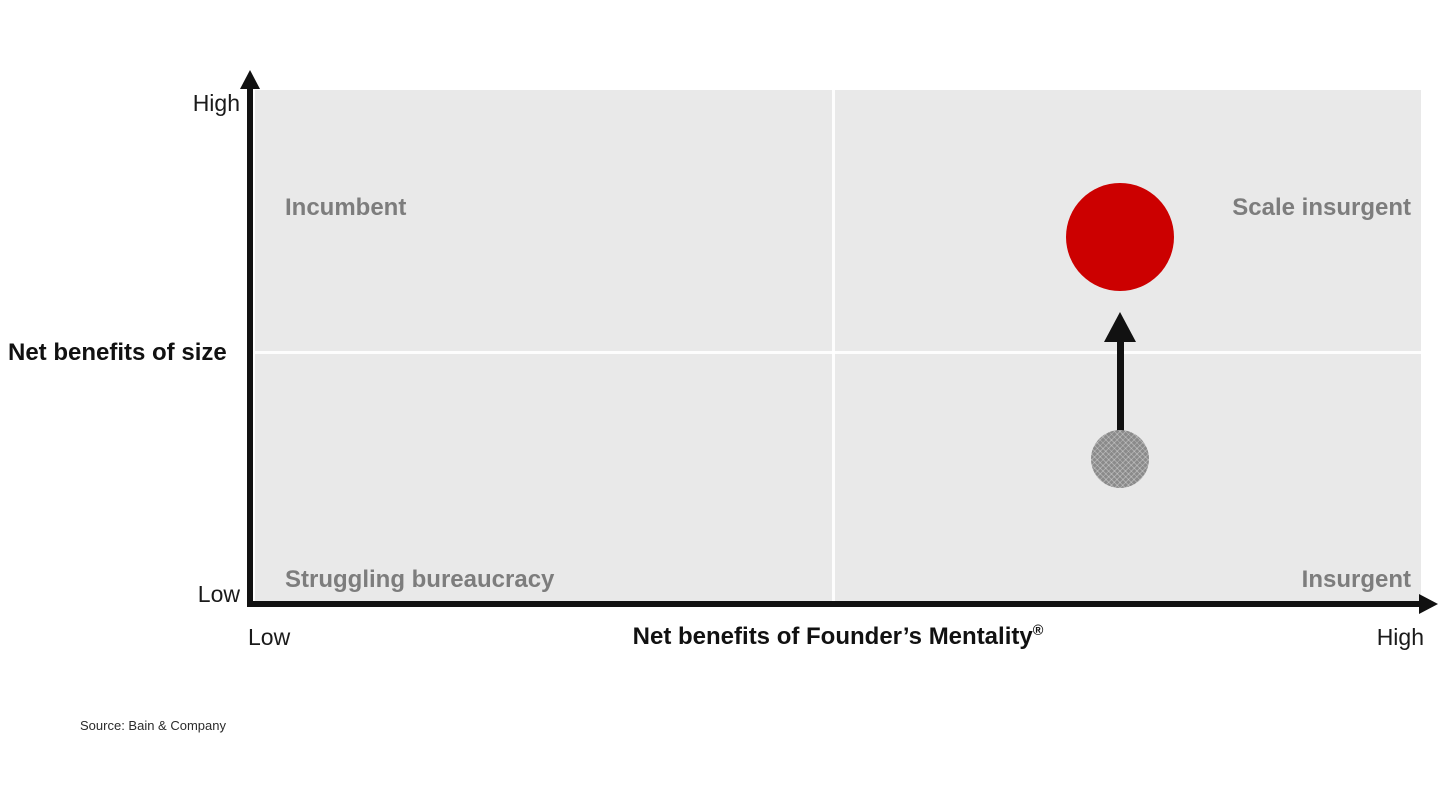 This screenshot has height=810, width=1440. Describe the element at coordinates (838, 352) in the screenshot. I see `horizontal-midline-gridline` at that location.